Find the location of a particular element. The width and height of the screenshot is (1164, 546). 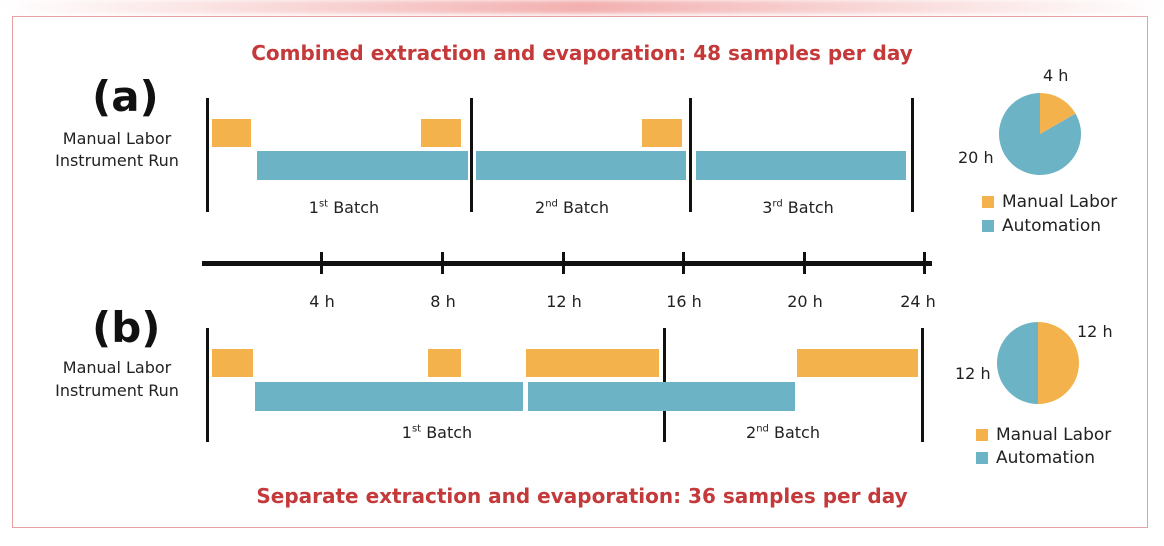

tick-label-24h: 24 h is located at coordinates (918, 301).